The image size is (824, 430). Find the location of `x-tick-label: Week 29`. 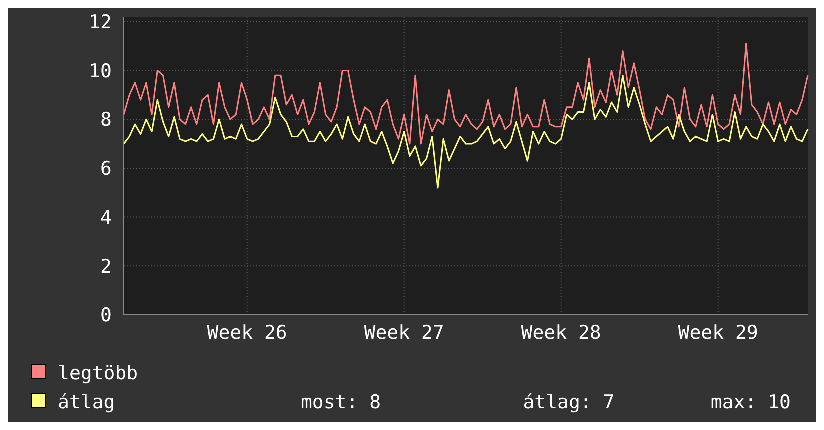

x-tick-label: Week 29 is located at coordinates (718, 333).